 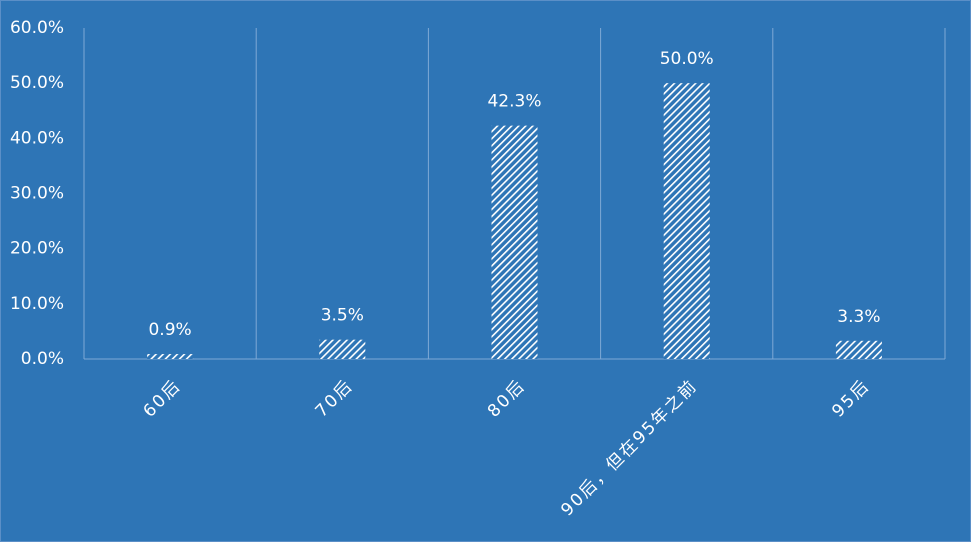 I want to click on data-label: 50.0%, so click(x=687, y=59).